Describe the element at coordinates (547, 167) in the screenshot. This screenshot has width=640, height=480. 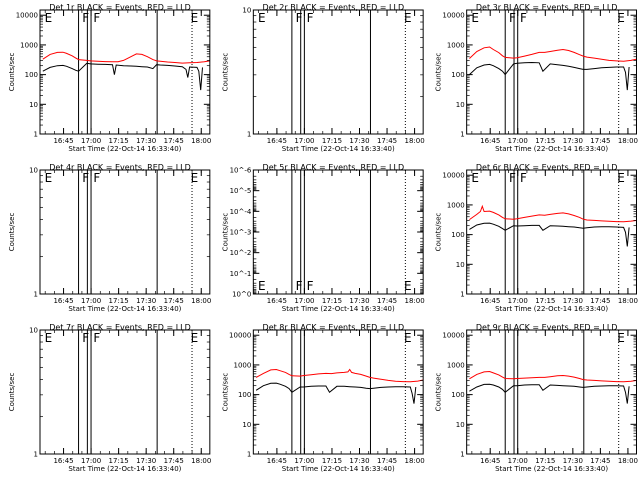
I see `panel-title: Det 6r BLACK = Events, RED = LLD` at that location.